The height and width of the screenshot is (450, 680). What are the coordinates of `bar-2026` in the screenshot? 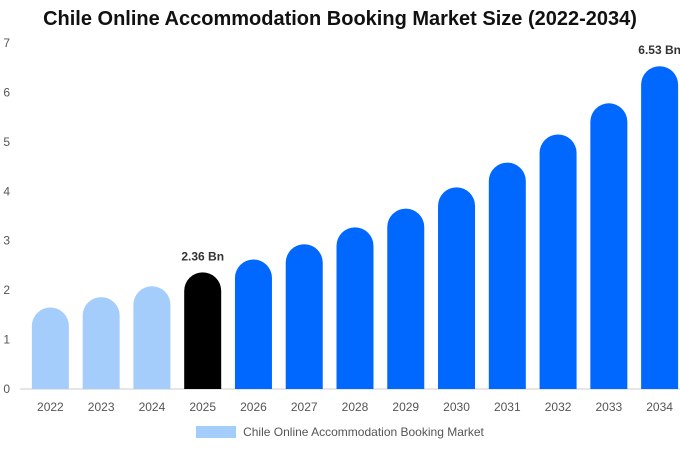 It's located at (253, 324).